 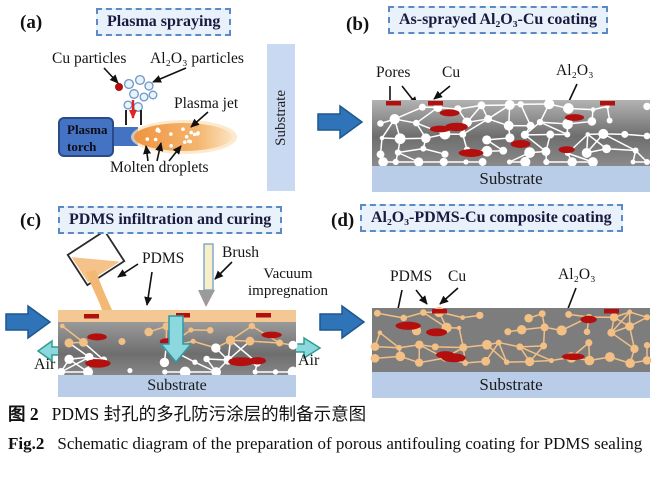 I want to click on al2o3-label-b: Al₂O₃, so click(x=575, y=70).